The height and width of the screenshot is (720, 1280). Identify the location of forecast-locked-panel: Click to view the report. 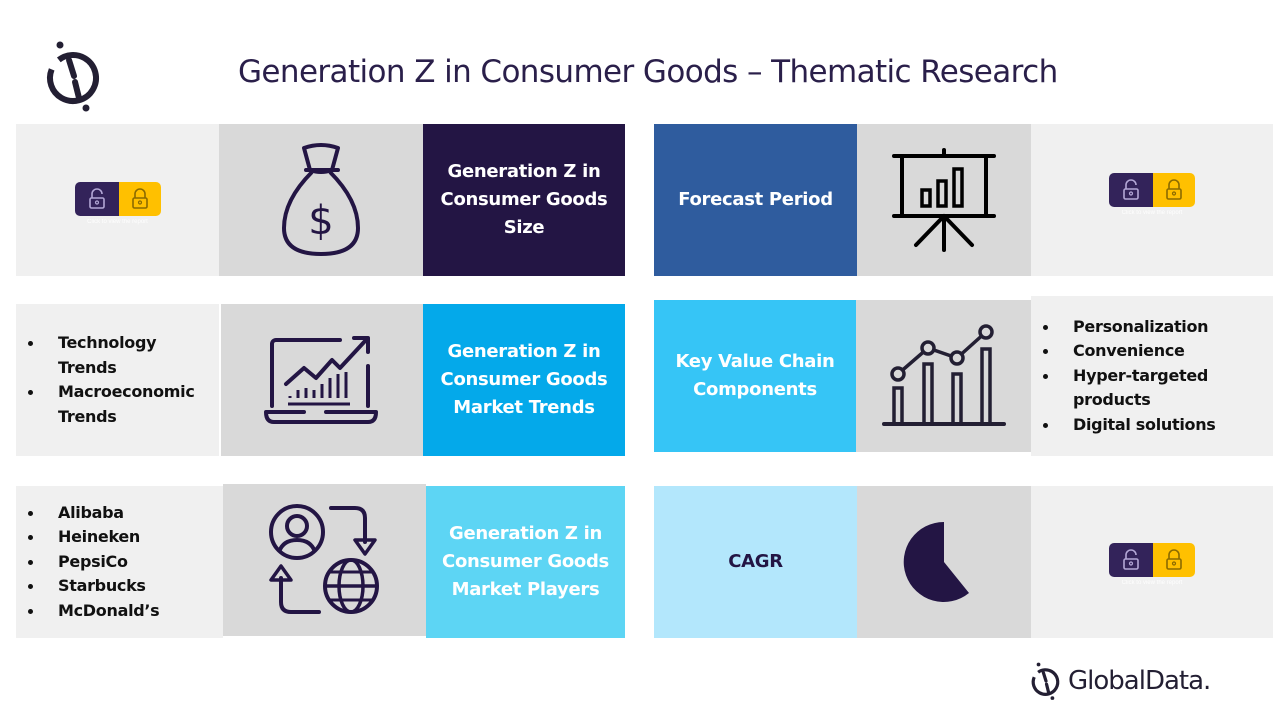
(1152, 200).